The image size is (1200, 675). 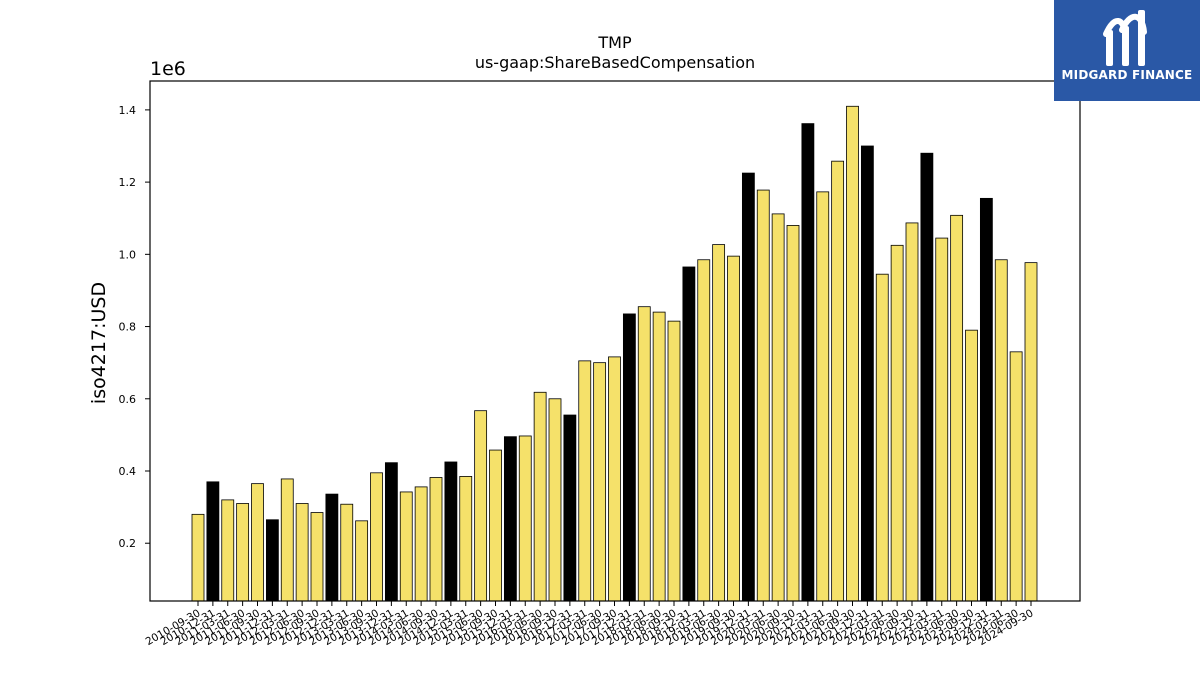 I want to click on brand-name: MIDGARD FINANCE, so click(x=1127, y=75).